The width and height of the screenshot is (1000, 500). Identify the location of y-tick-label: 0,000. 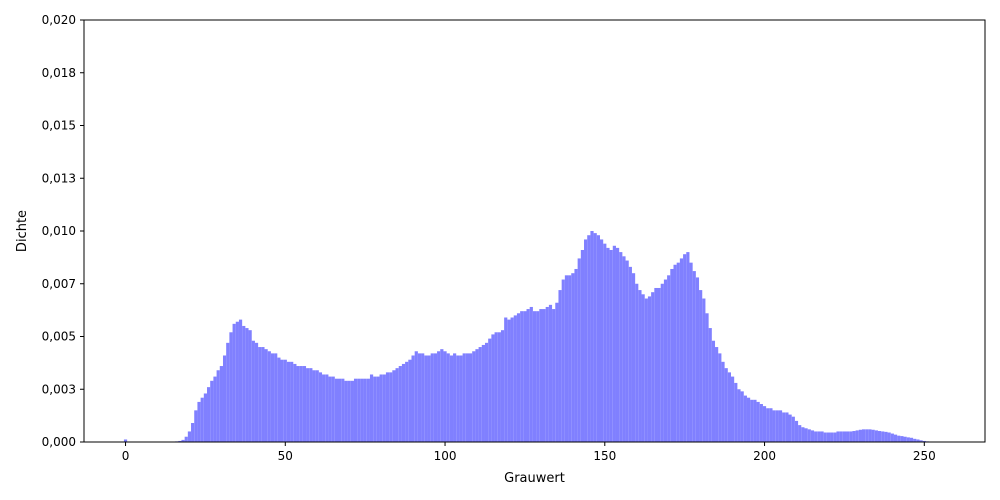
(59, 442).